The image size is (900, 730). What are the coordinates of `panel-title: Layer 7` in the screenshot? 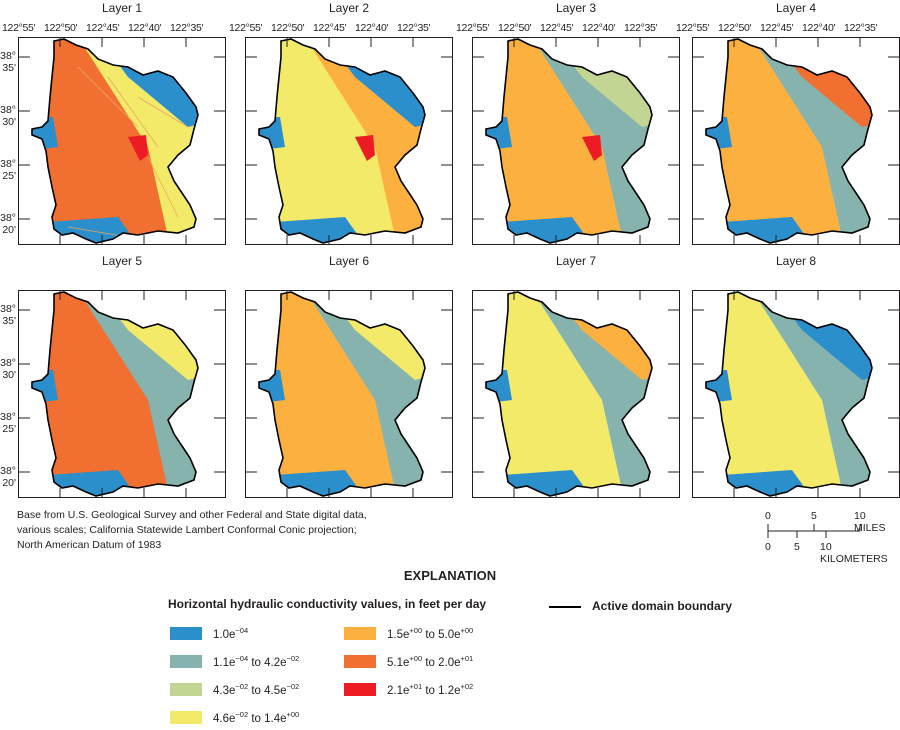 It's located at (576, 261).